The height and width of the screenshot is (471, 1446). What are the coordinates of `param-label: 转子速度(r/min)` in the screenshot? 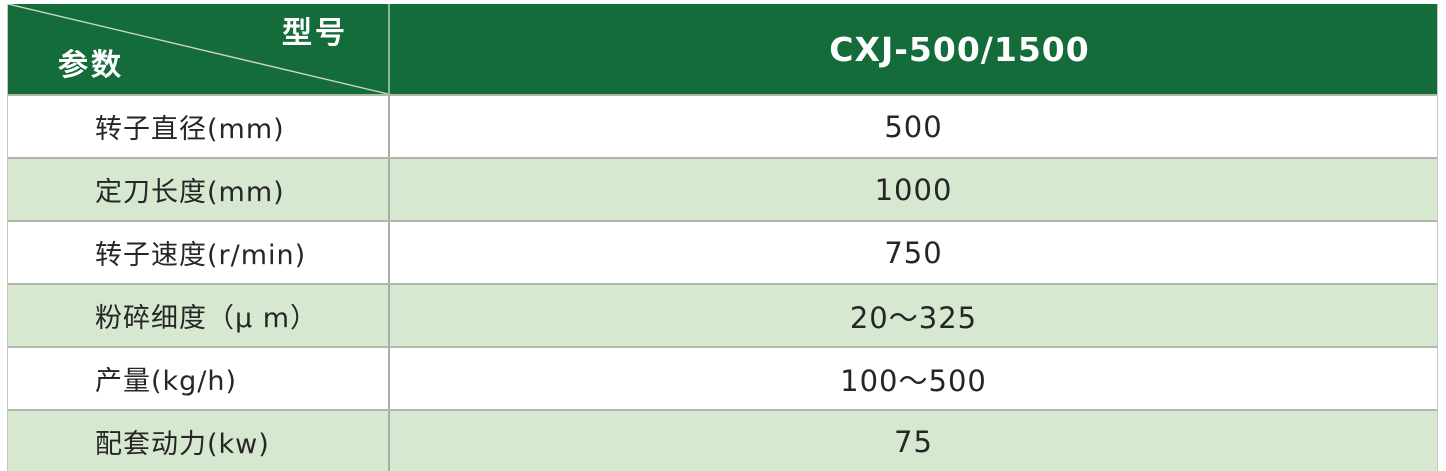 It's located at (199, 252).